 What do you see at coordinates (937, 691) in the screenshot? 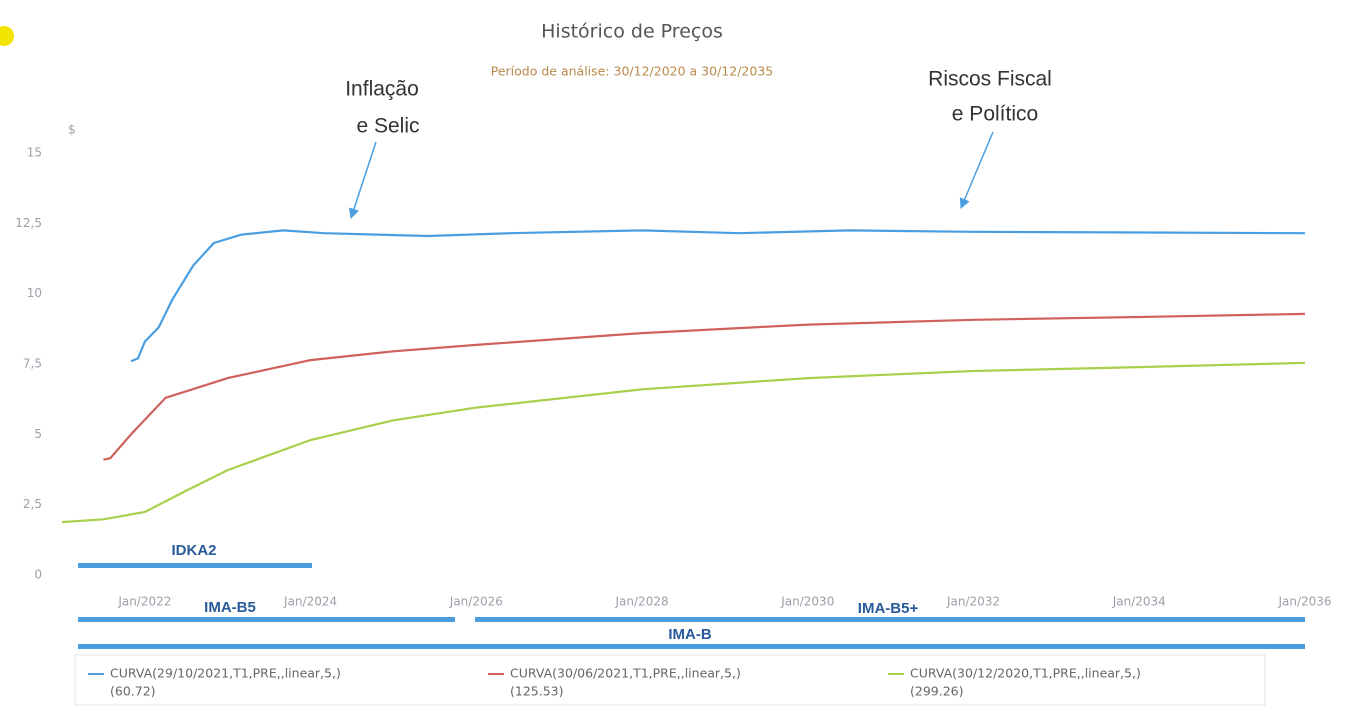
I see `legend-note: (299.26)` at bounding box center [937, 691].